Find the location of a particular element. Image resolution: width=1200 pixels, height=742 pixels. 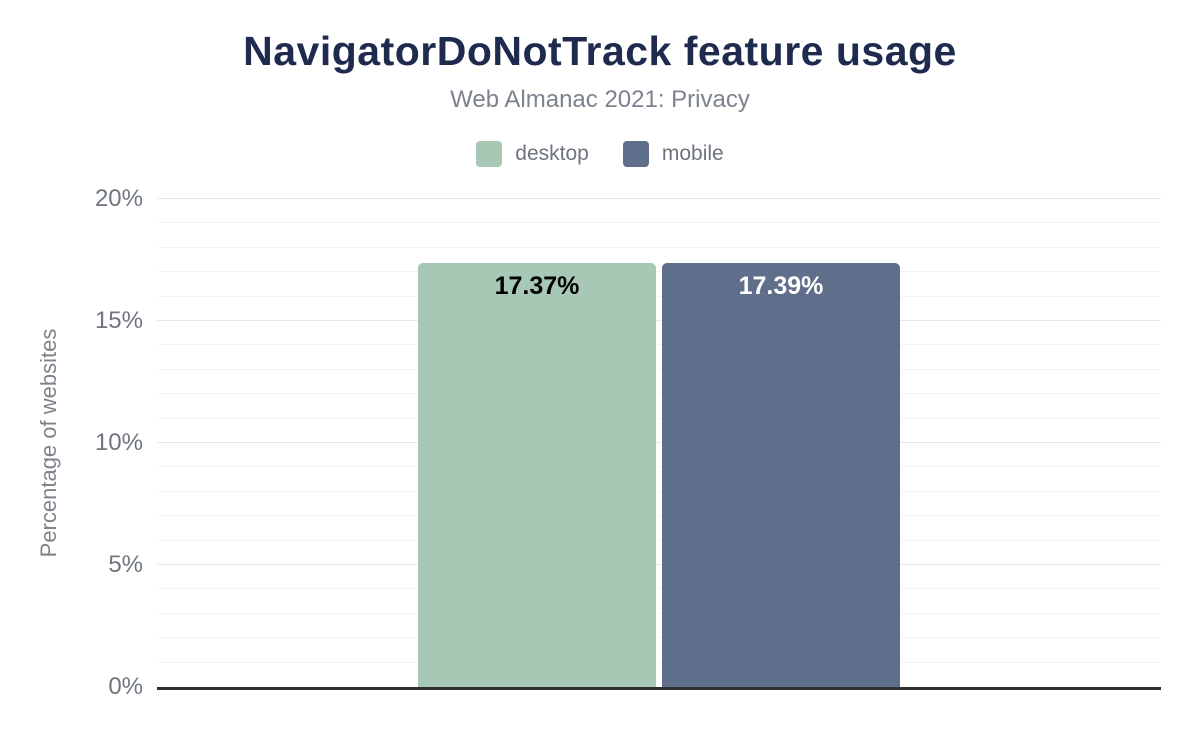

legend-item-desktop: desktop is located at coordinates (532, 154).